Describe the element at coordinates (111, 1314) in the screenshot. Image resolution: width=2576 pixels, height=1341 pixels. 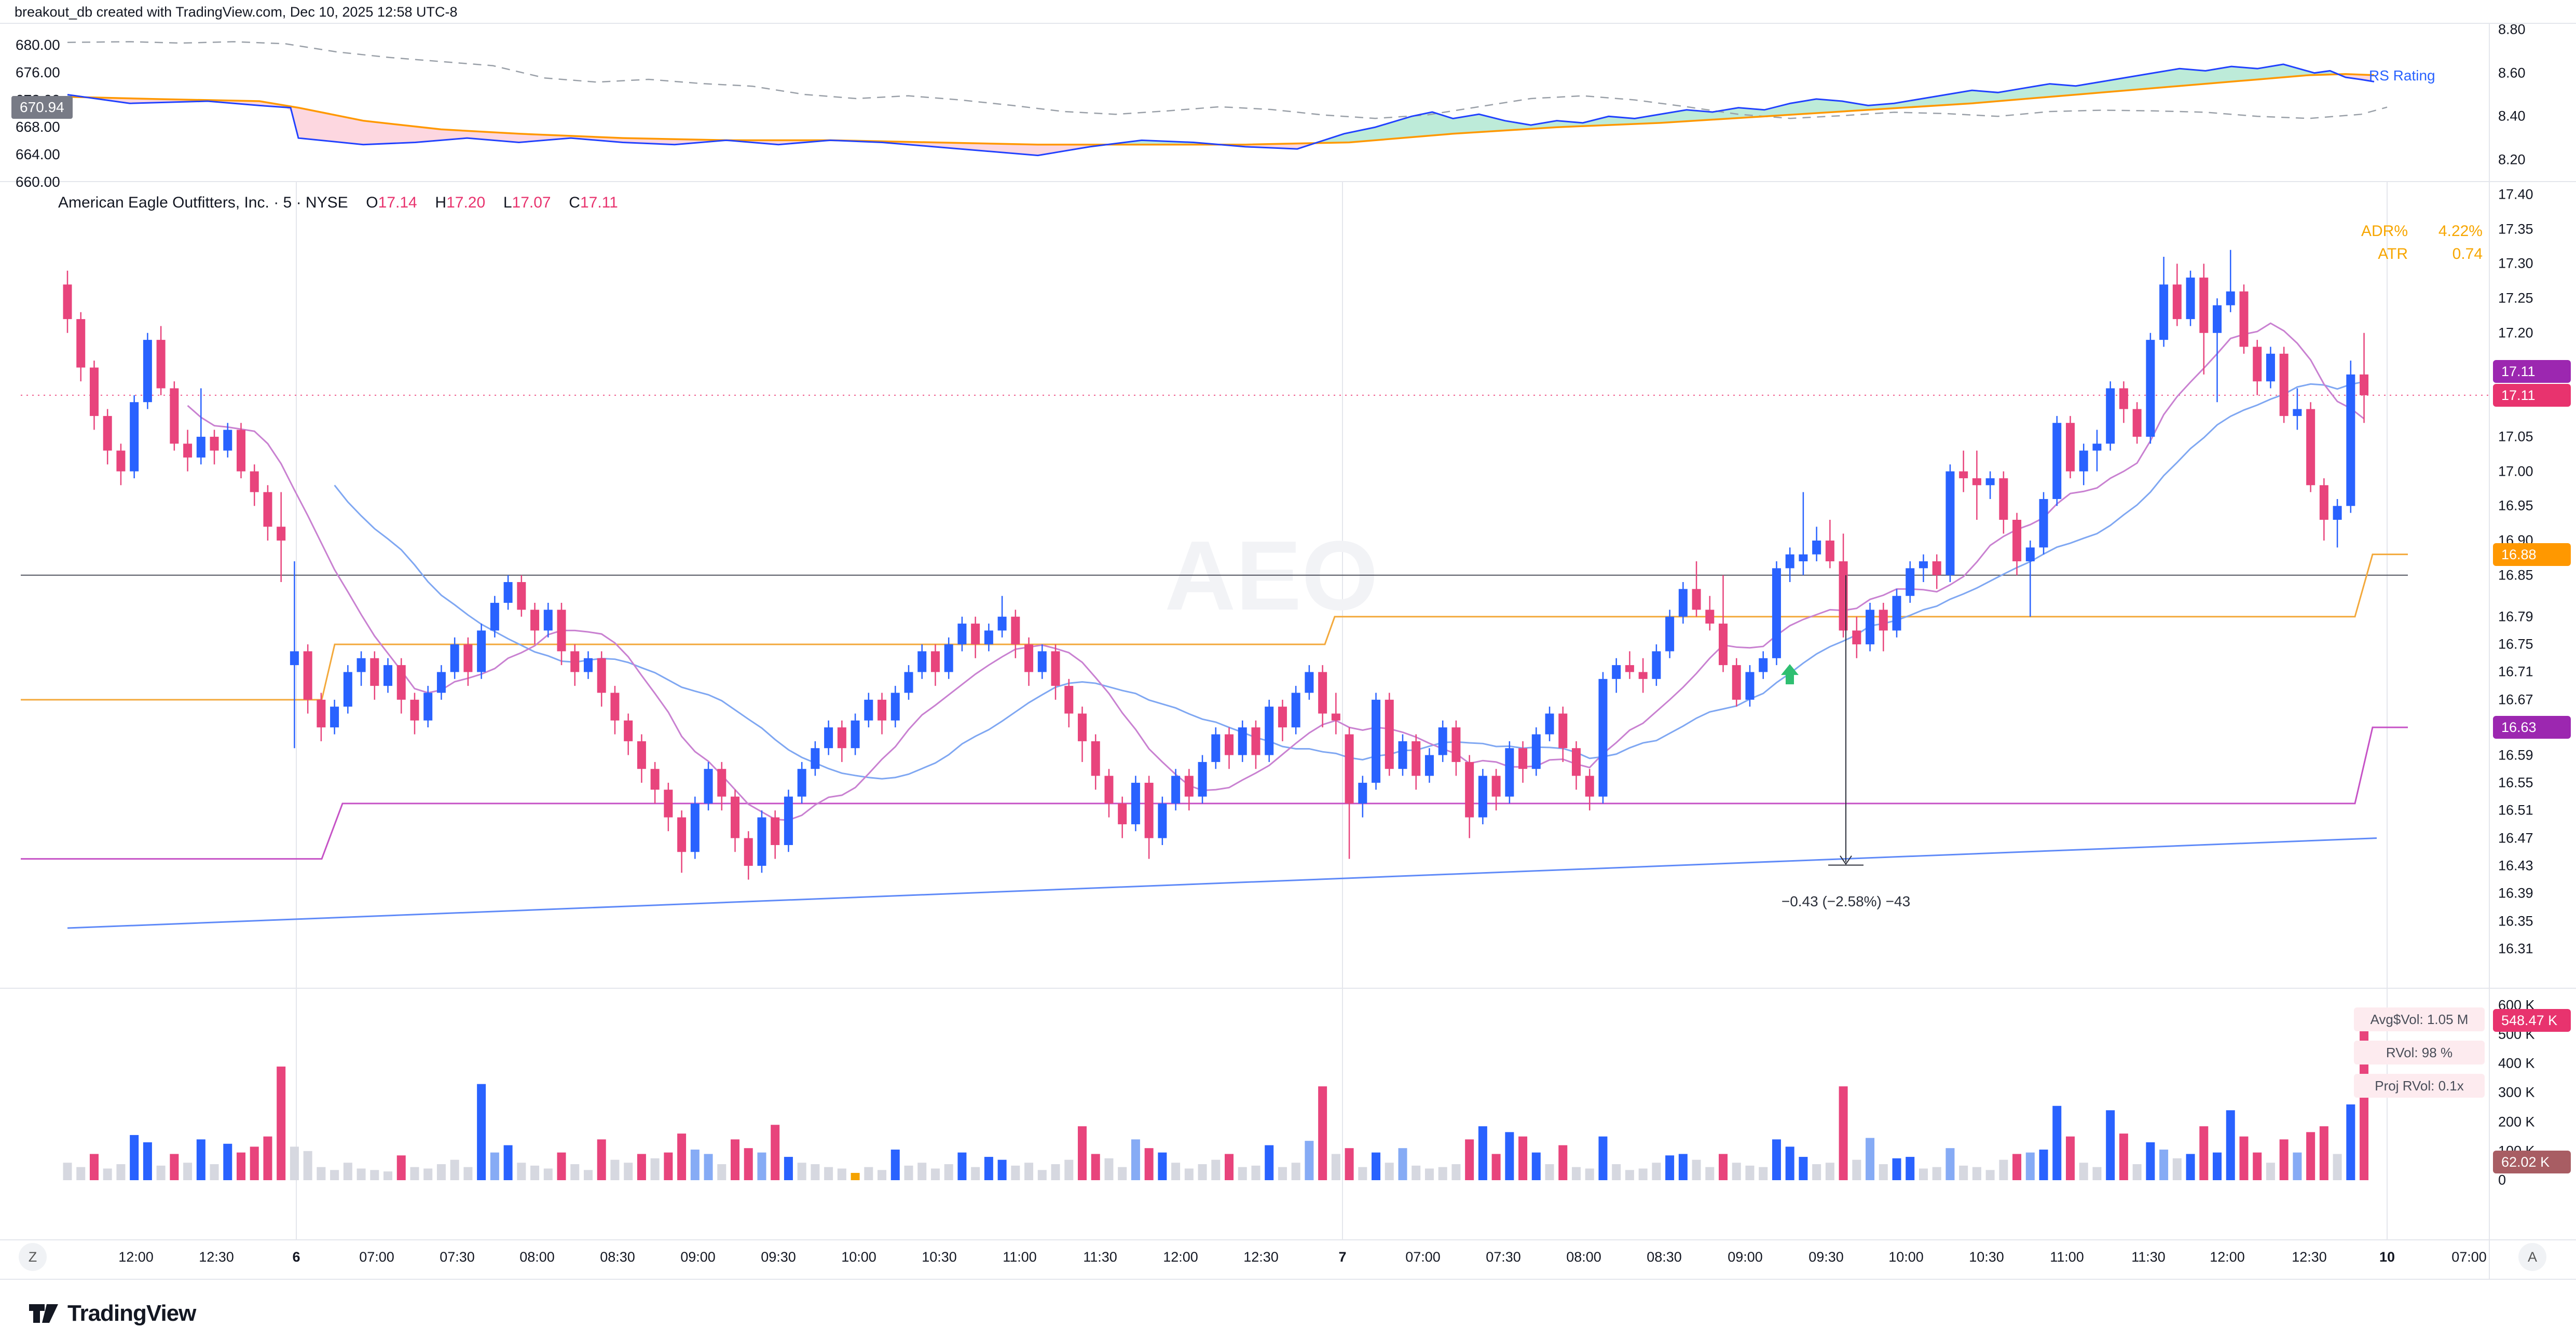
I see `tradingview-logo: TradingView` at that location.